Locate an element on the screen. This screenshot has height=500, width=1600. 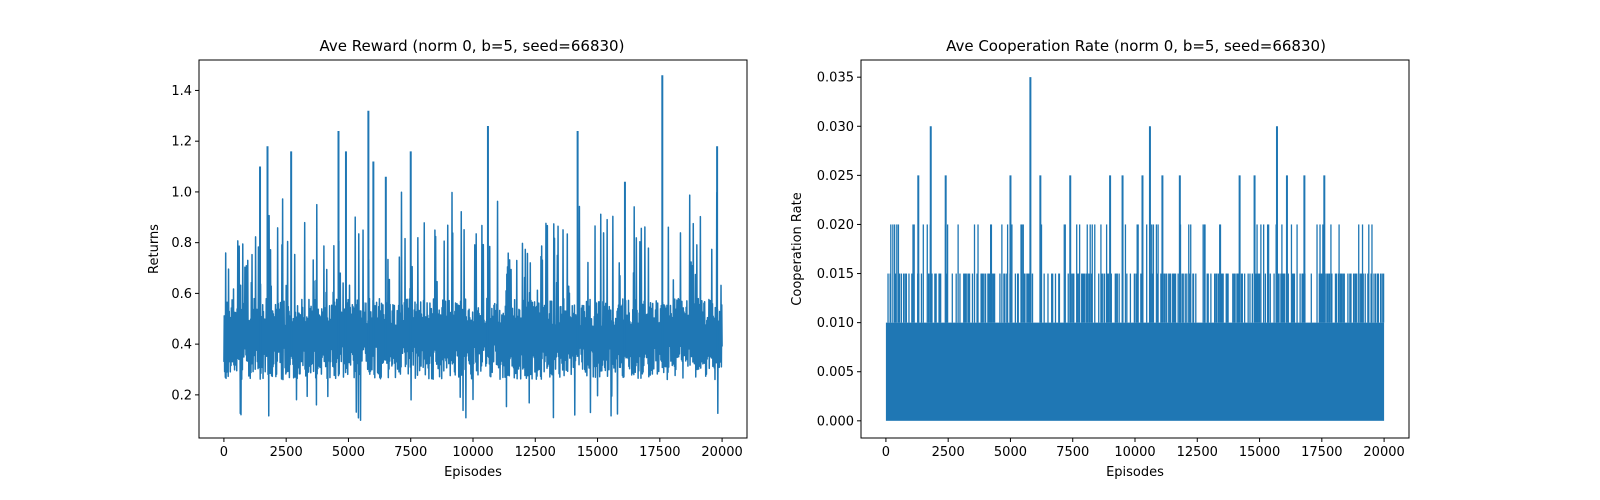
cooperation-x-ticks: 0 2500 5000 7500 10000 12500 15000 17500 20000 is located at coordinates (1143, 449).